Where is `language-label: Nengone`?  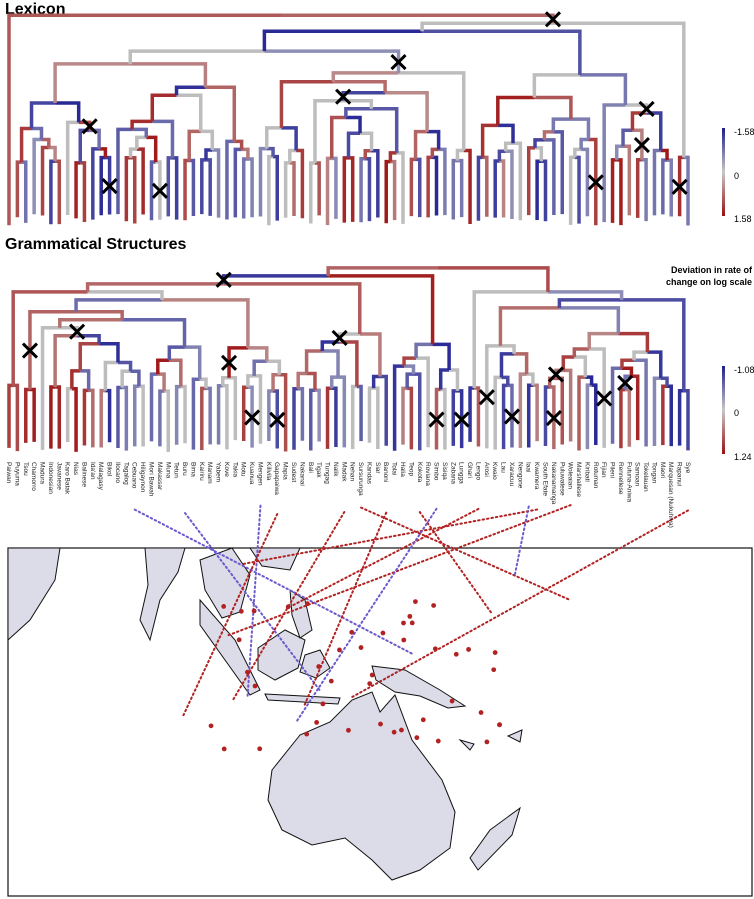 language-label: Nengone is located at coordinates (519, 475).